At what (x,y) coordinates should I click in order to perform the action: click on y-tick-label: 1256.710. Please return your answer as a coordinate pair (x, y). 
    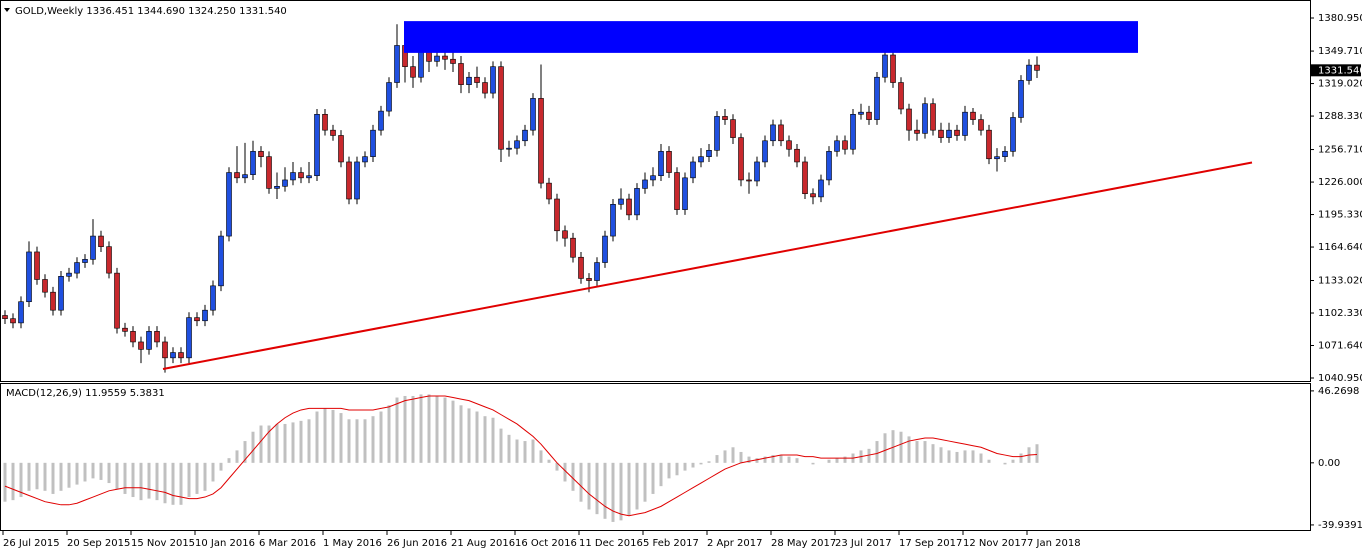
    Looking at the image, I should click on (1340, 150).